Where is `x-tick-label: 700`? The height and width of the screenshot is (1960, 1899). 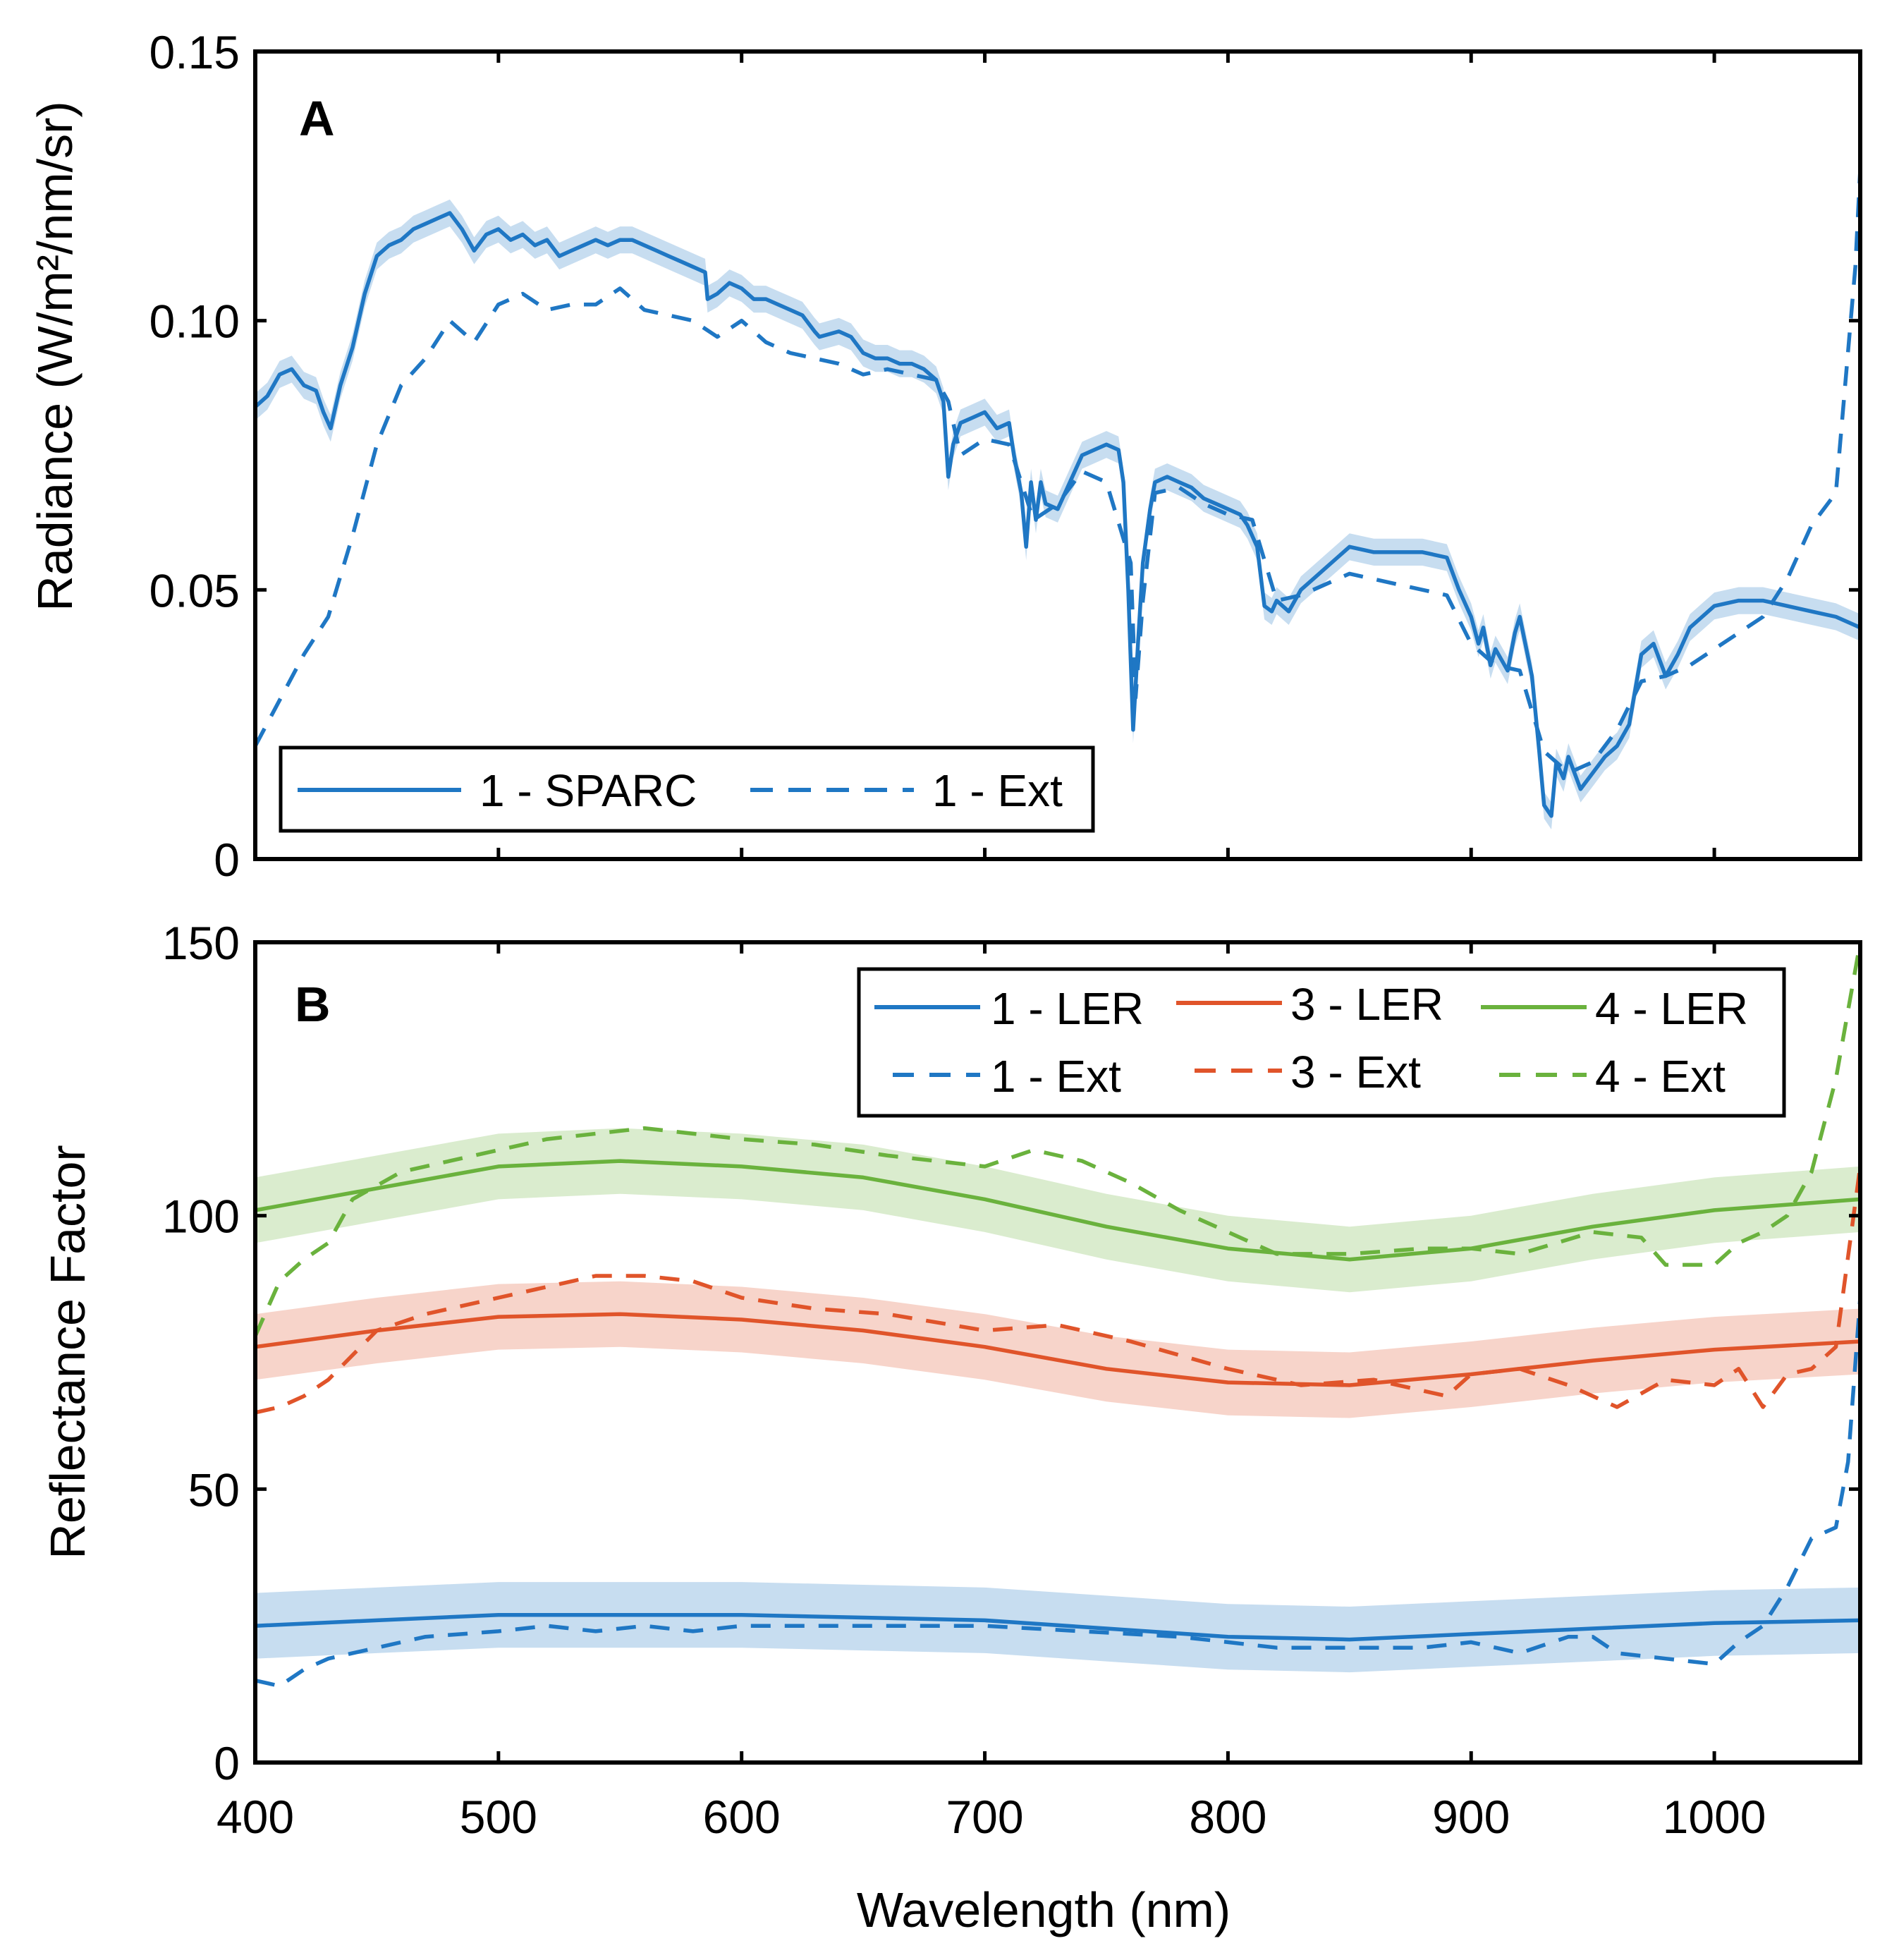 x-tick-label: 700 is located at coordinates (984, 1817).